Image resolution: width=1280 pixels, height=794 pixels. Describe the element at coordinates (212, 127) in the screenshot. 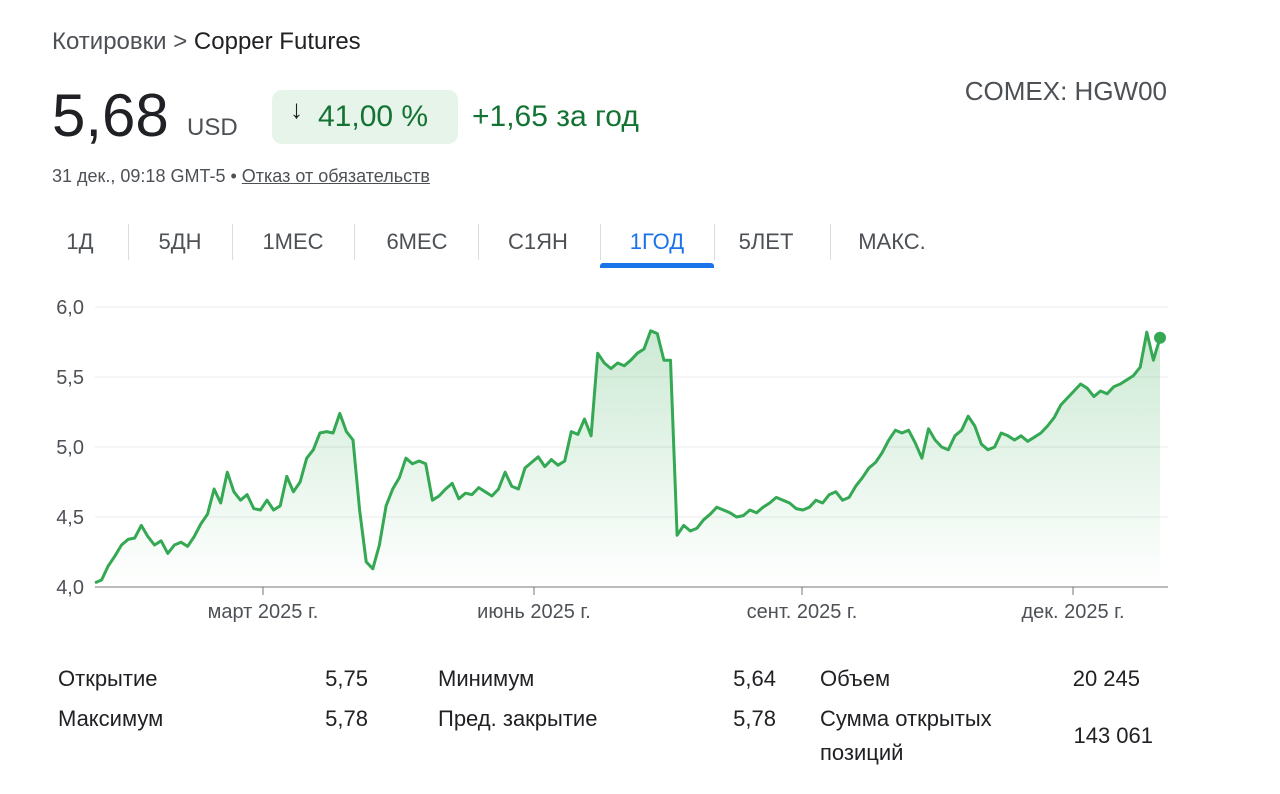

I see `currency-label: USD` at that location.